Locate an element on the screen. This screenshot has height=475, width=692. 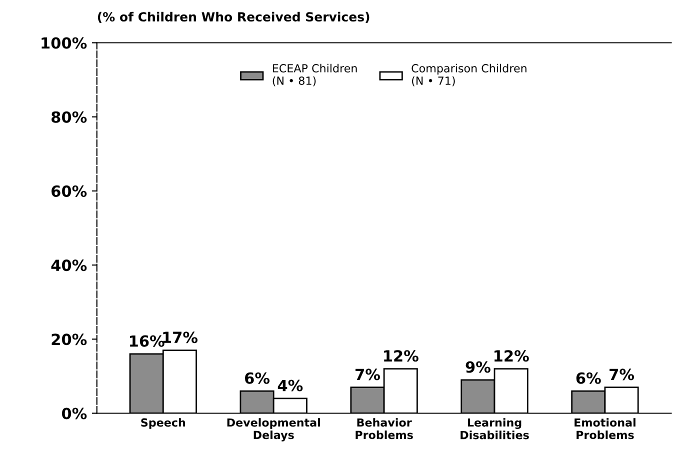
chart-title: (% of Children Who Received Services) is located at coordinates (234, 18).